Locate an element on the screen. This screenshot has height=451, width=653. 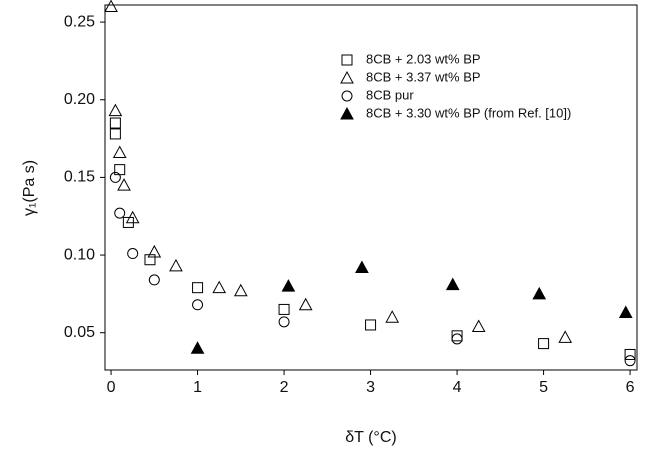
y-tick-label: 0.05 is located at coordinates (79, 332).